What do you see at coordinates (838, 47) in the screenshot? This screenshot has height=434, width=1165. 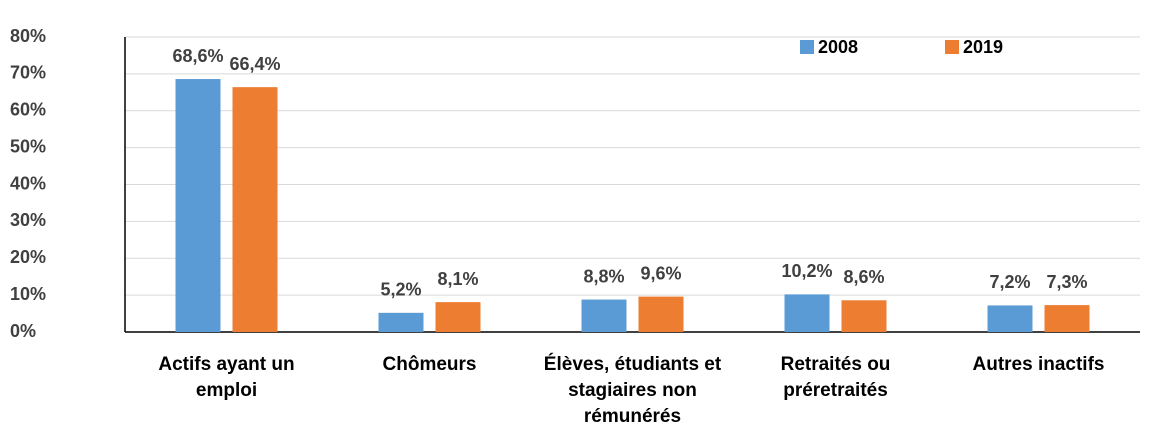 I see `legend-label: 2008` at bounding box center [838, 47].